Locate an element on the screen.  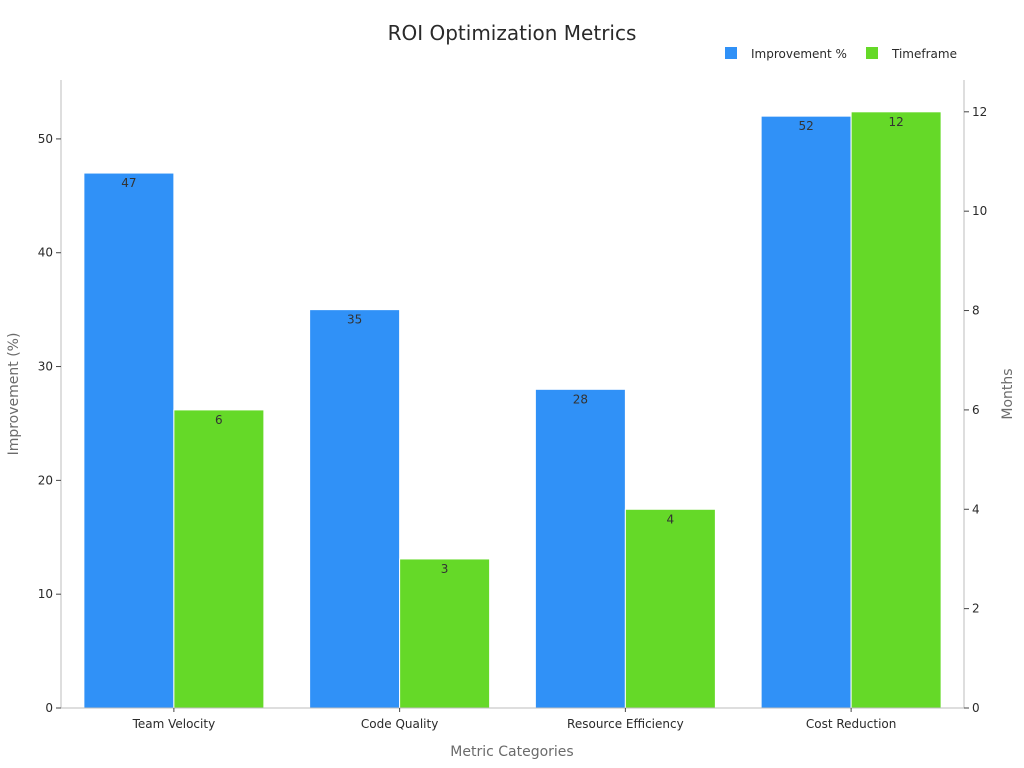
data-label-improvement-3: 52 is located at coordinates (805, 126).